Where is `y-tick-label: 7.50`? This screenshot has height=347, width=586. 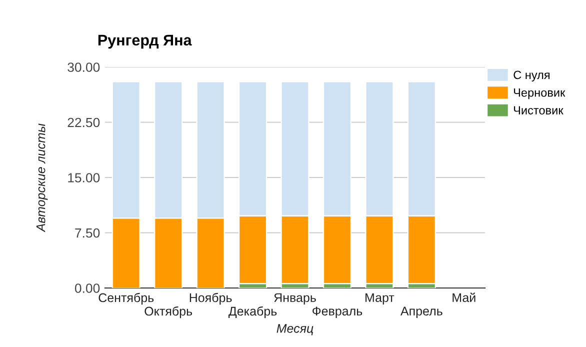 y-tick-label: 7.50 is located at coordinates (87, 233).